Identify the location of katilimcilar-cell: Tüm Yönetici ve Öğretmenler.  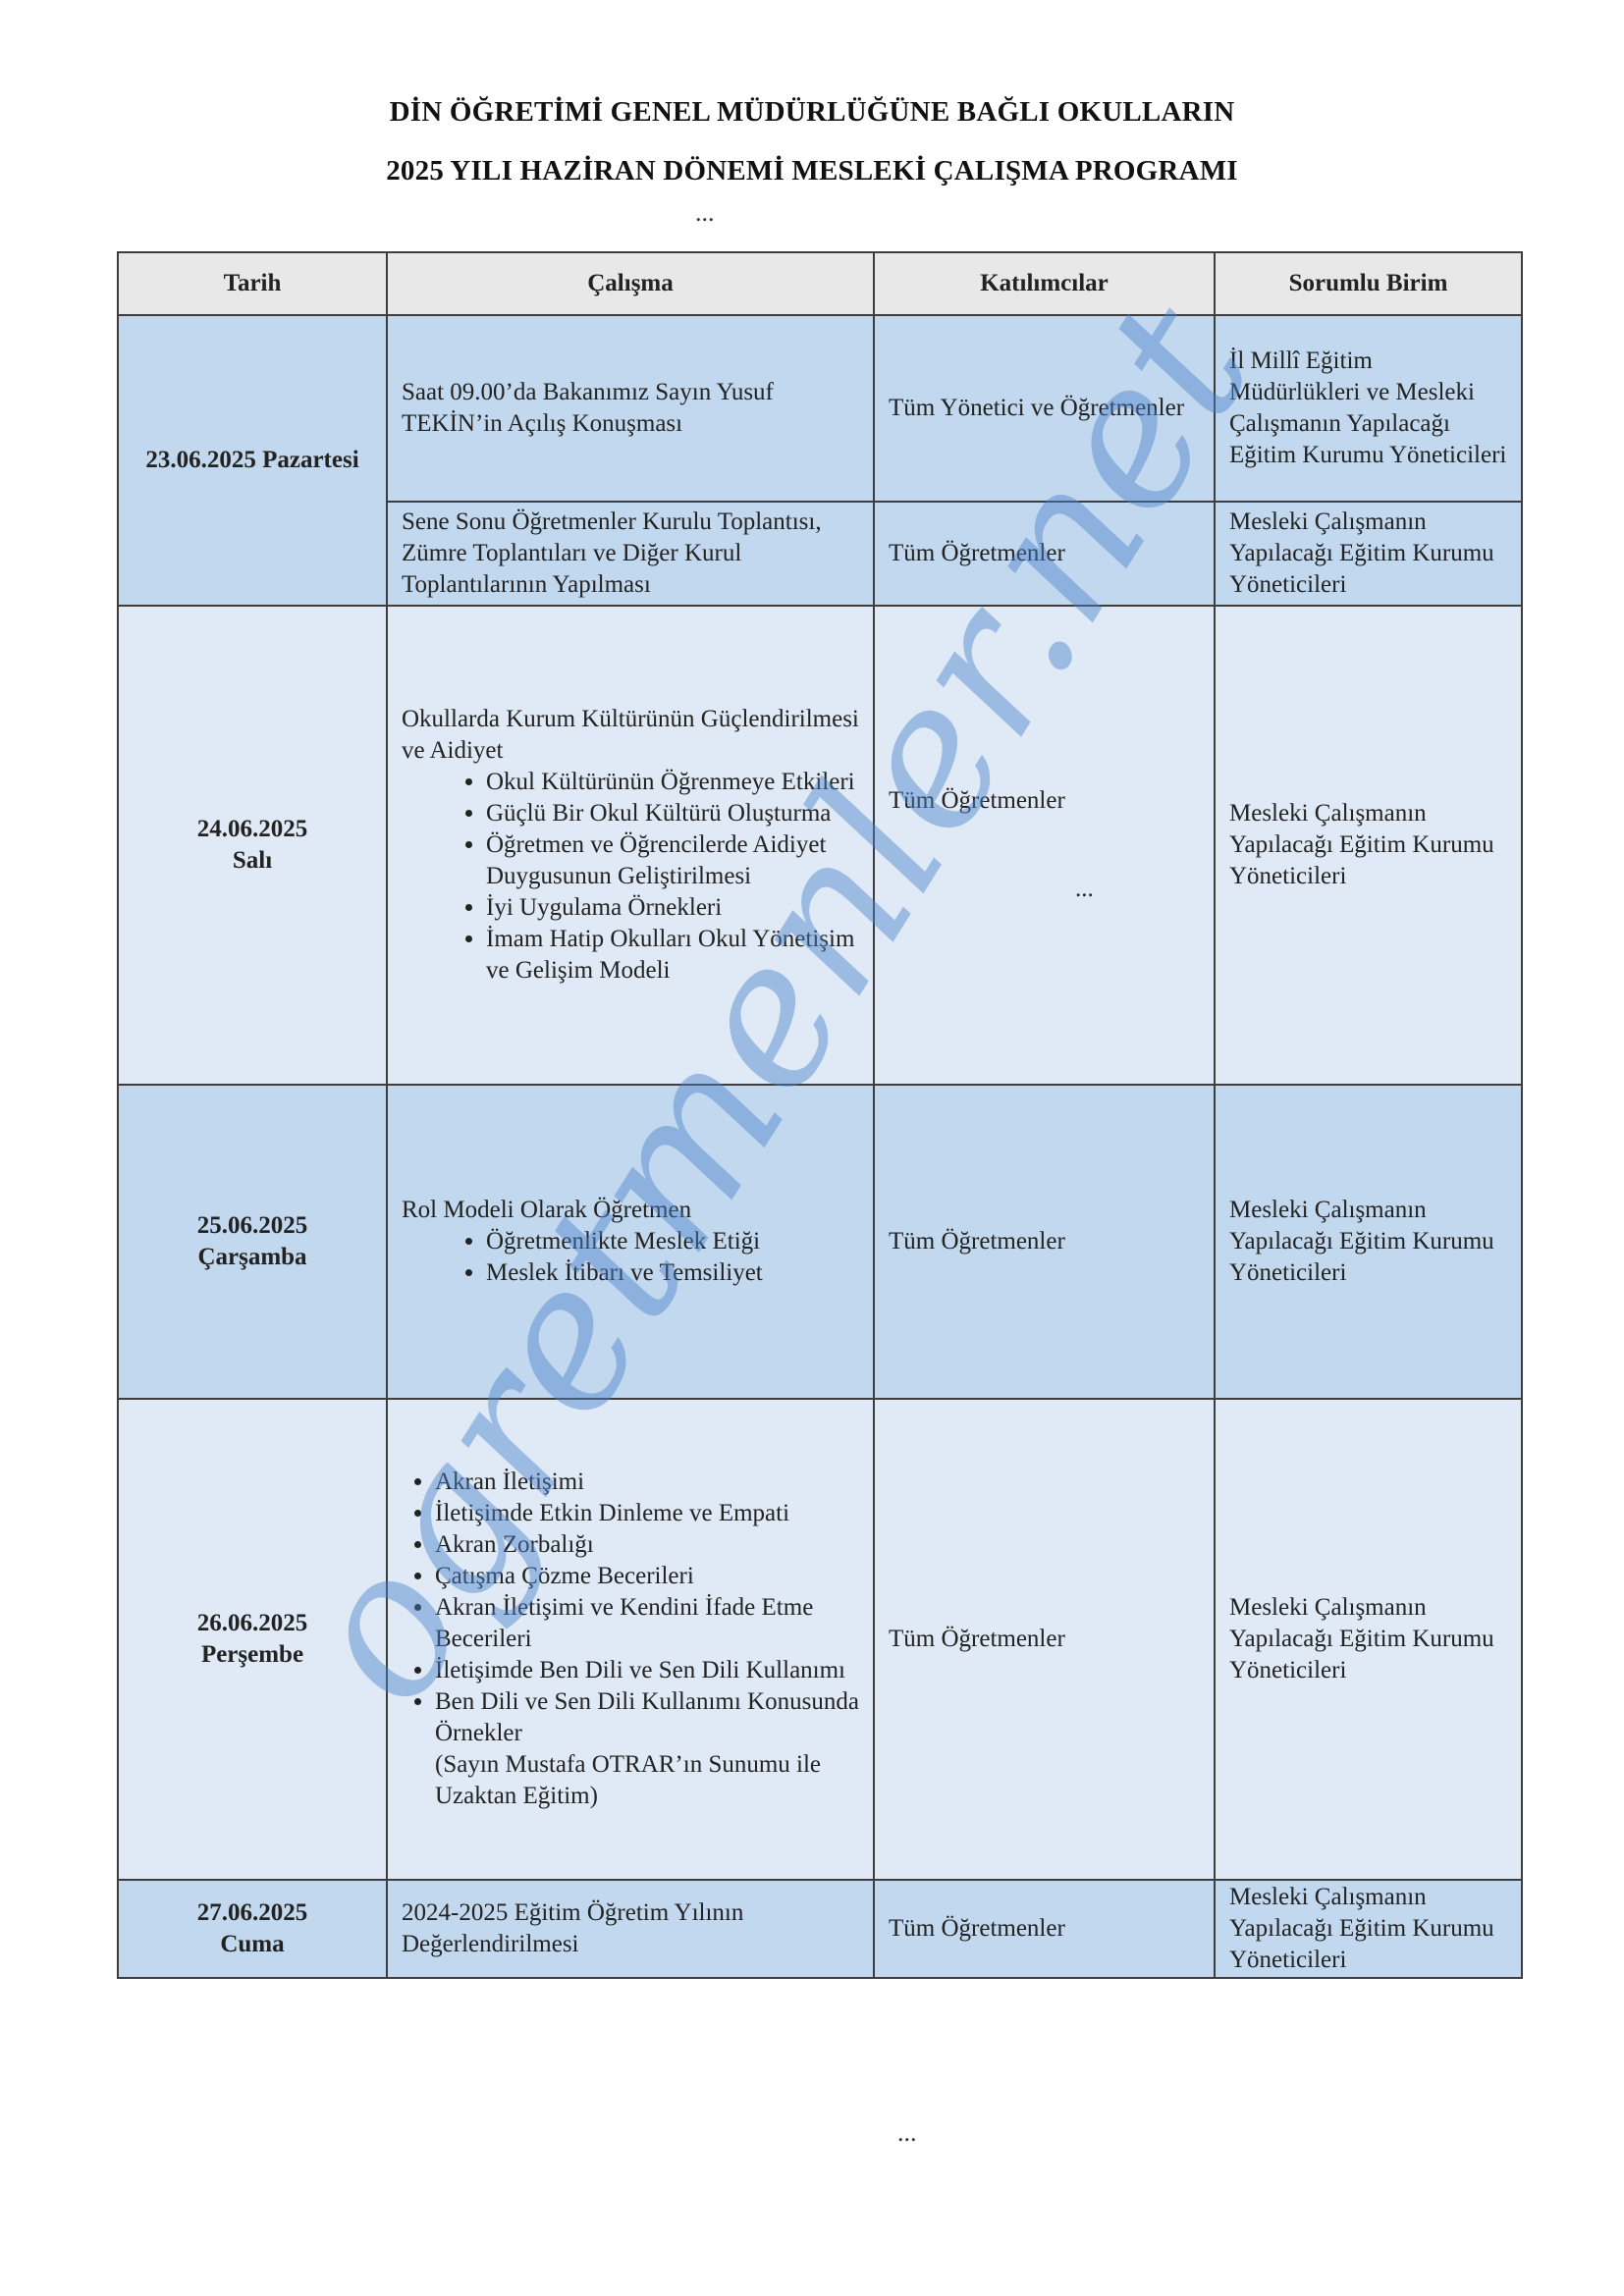
(1044, 408).